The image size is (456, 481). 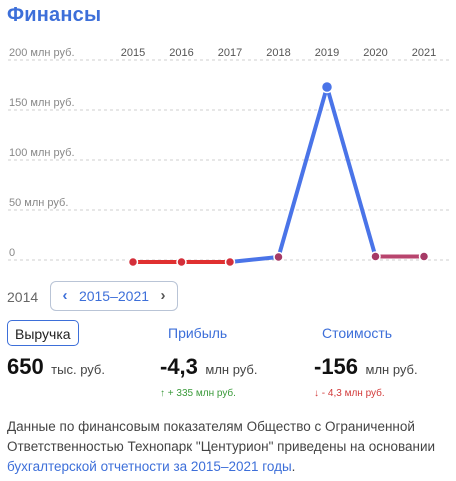 What do you see at coordinates (179, 366) in the screenshot?
I see `metric-profit-value: -4,3` at bounding box center [179, 366].